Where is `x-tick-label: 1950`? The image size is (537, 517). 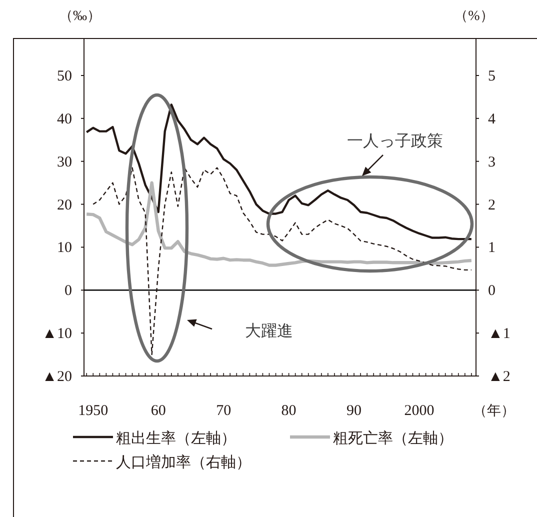 x-tick-label: 1950 is located at coordinates (93, 411).